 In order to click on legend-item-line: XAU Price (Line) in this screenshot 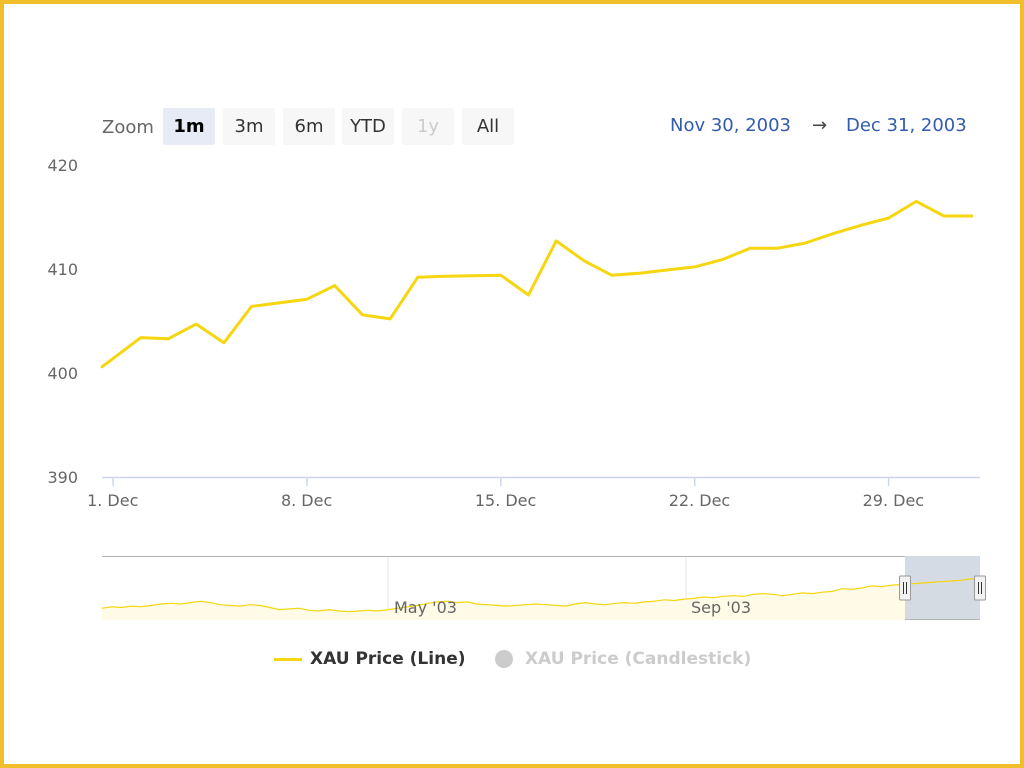, I will do `click(370, 659)`.